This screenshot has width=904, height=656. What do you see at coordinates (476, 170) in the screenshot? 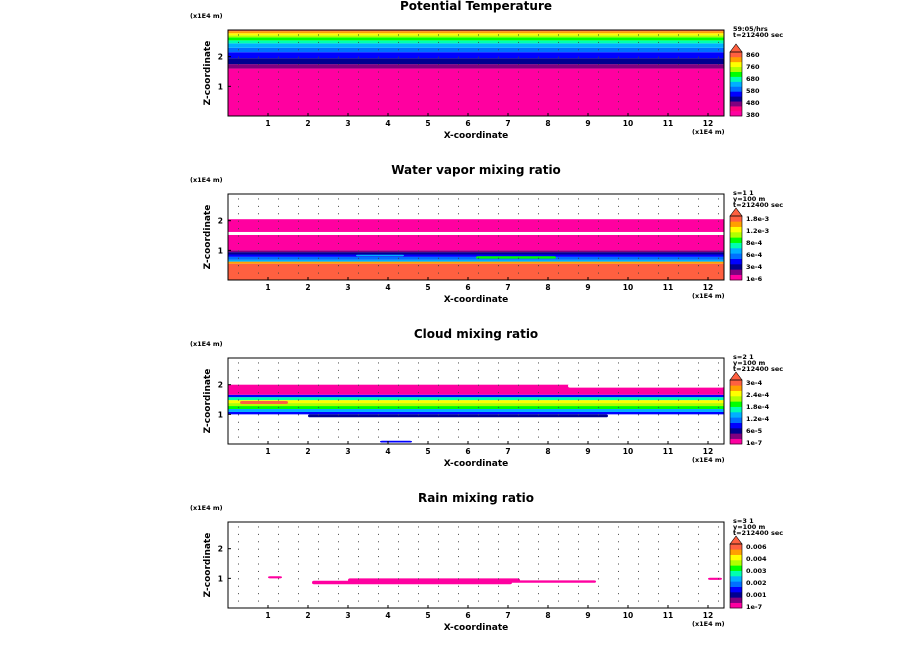
I see `chart-title: Water vapor mixing ratio` at bounding box center [476, 170].